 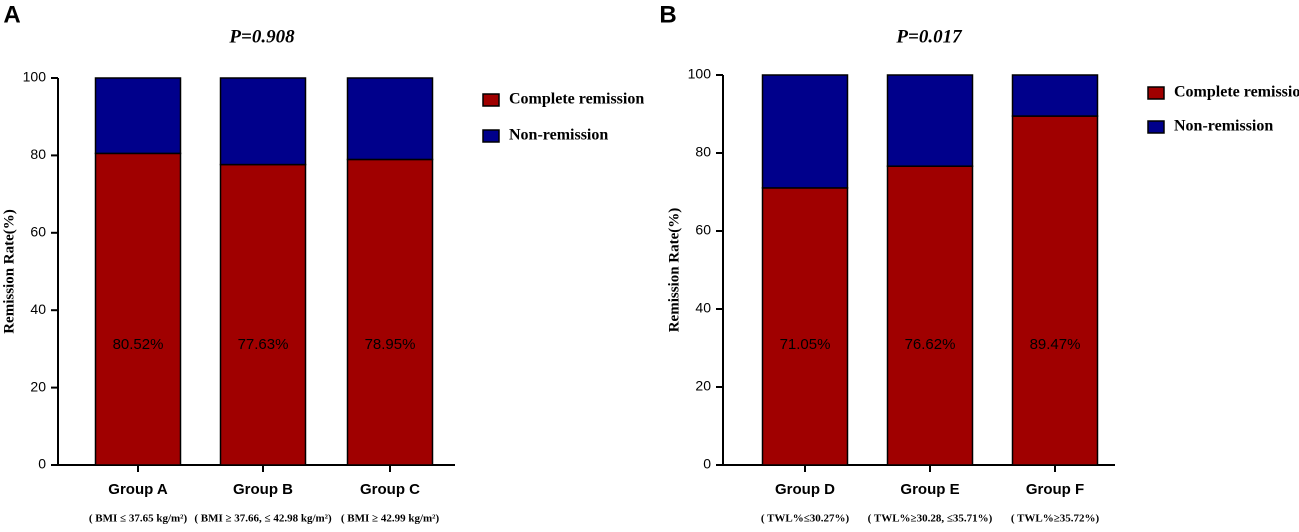 What do you see at coordinates (390, 519) in the screenshot?
I see `x-tick-sublabel: ( BMI ≥ 42.99 kg/m²)` at bounding box center [390, 519].